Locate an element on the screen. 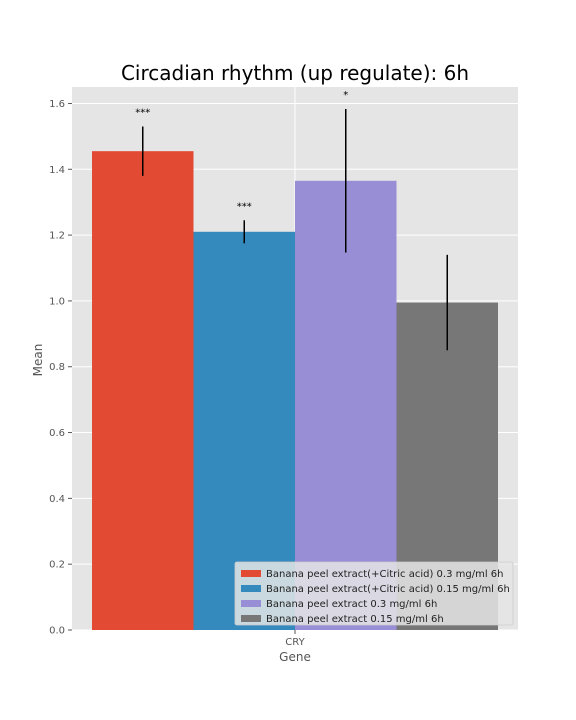  y-tick-label: 1.0 is located at coordinates (57, 301).